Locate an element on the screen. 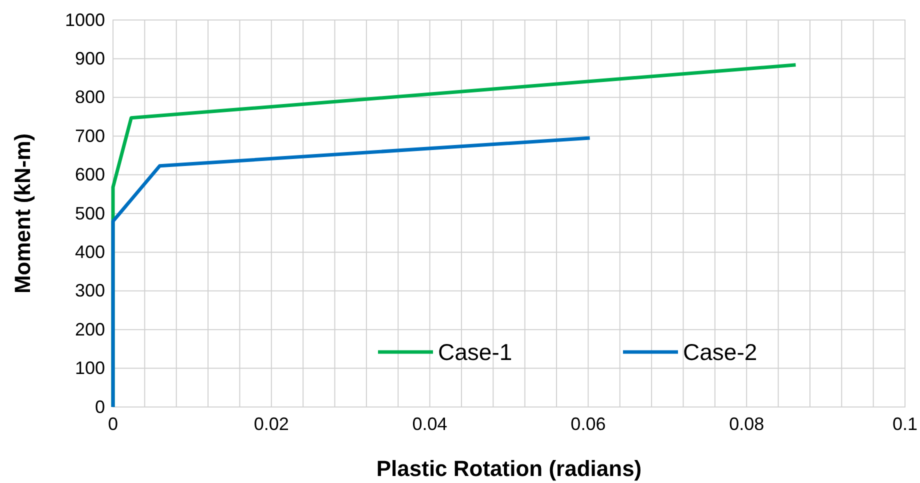 This screenshot has width=920, height=483. y-tick-label: 200 is located at coordinates (89, 329).